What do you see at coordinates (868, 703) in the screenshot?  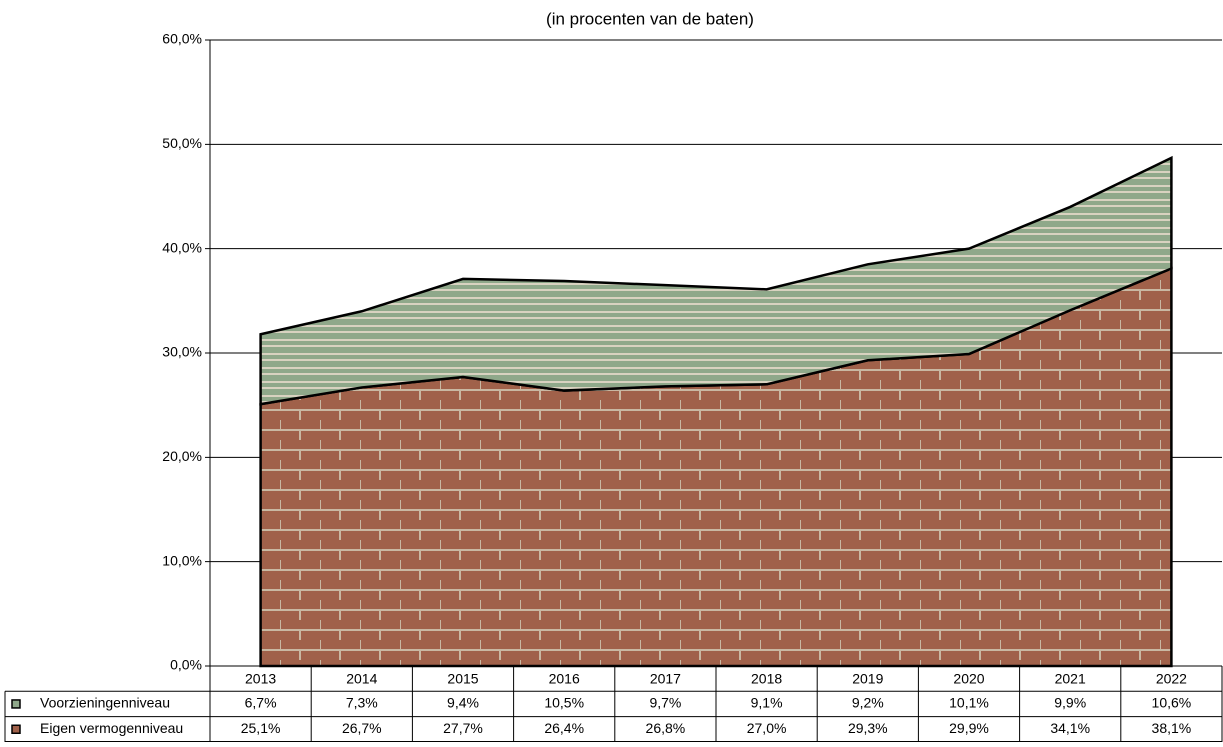 I see `table-value: 9,2%` at bounding box center [868, 703].